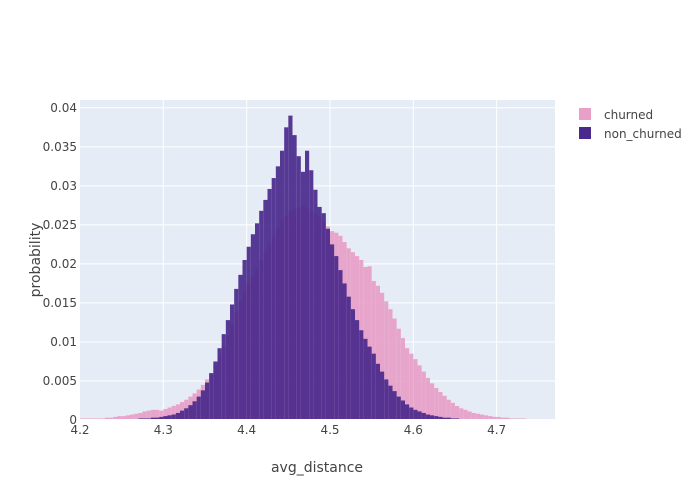 This screenshot has width=700, height=500. What do you see at coordinates (63, 186) in the screenshot?
I see `y-tick-label: 0.03` at bounding box center [63, 186].